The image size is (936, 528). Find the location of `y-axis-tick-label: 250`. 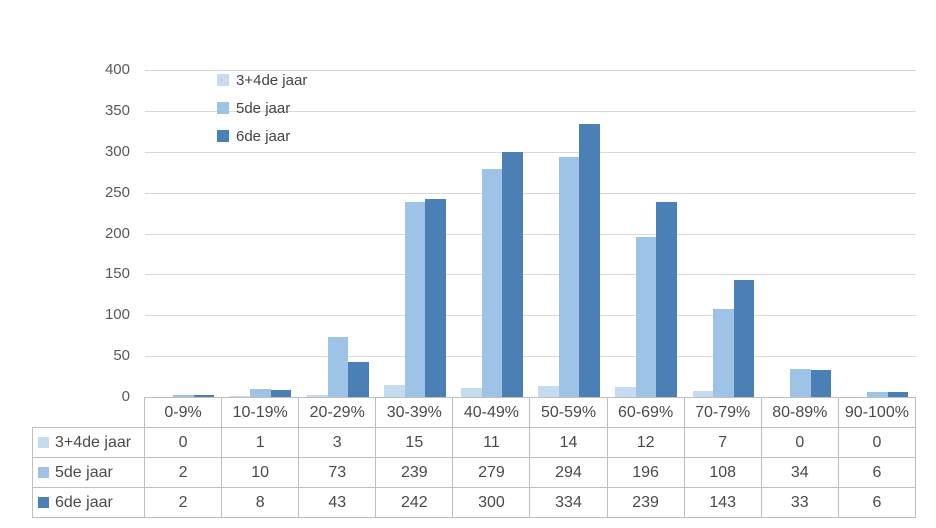

y-axis-tick-label: 250 is located at coordinates (117, 192).